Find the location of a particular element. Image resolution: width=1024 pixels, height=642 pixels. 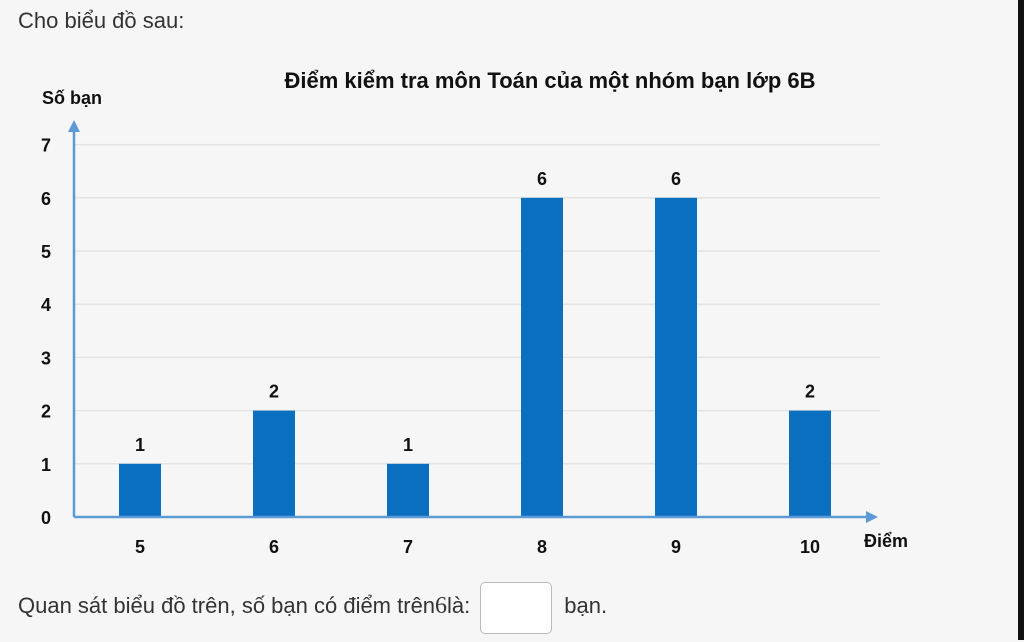

y-tick-label: 2 is located at coordinates (46, 412).